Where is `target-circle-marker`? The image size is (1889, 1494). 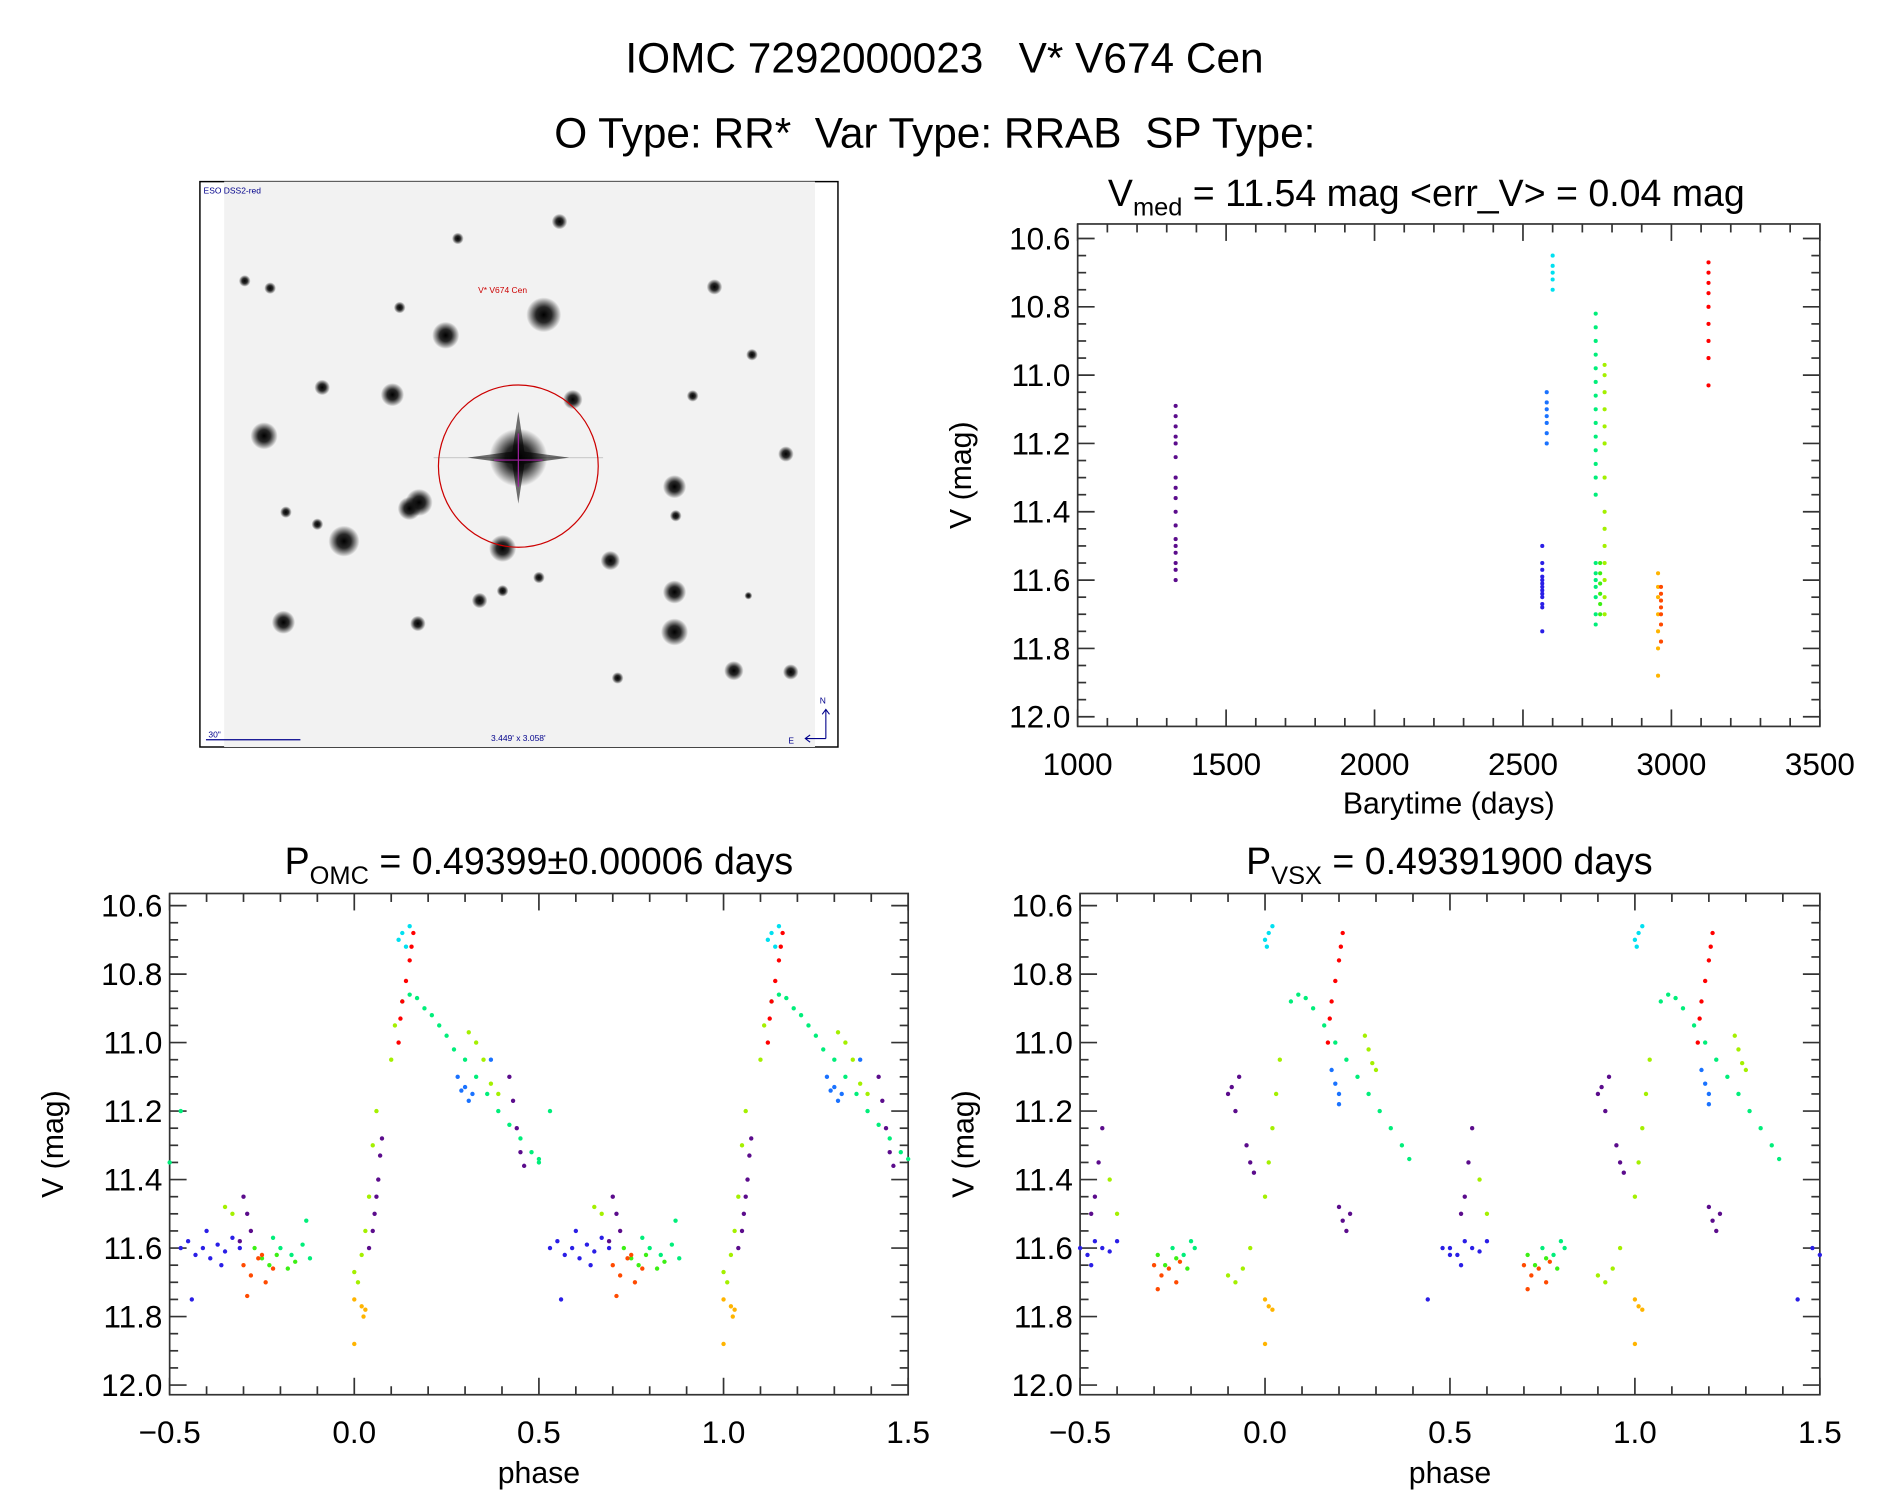 target-circle-marker is located at coordinates (518, 466).